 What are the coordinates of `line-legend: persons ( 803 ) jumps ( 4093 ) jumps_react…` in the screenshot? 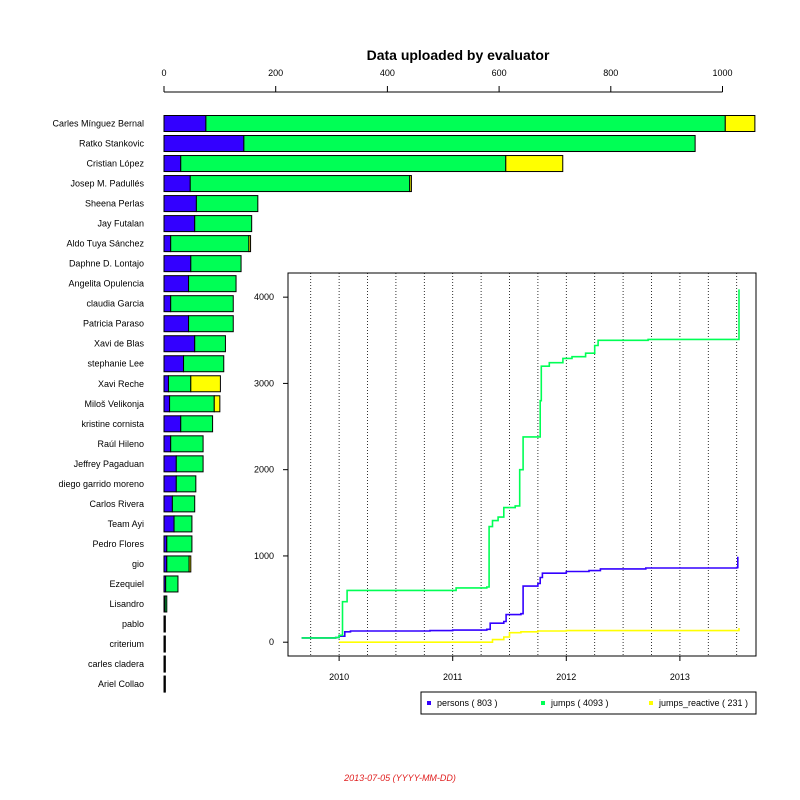 It's located at (588, 703).